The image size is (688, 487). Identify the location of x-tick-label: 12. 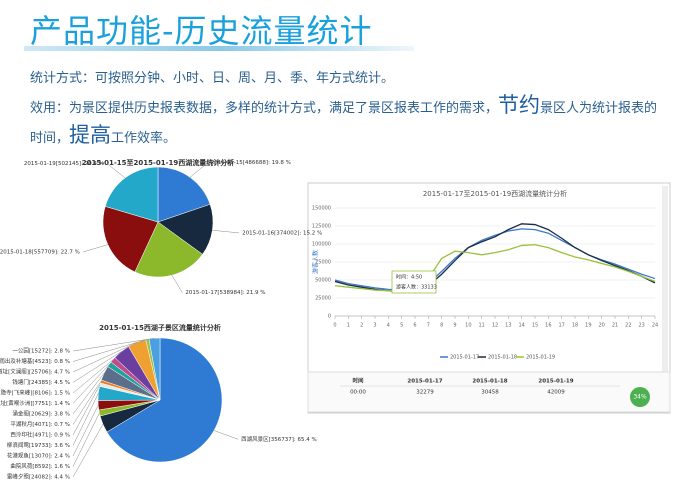
(495, 326).